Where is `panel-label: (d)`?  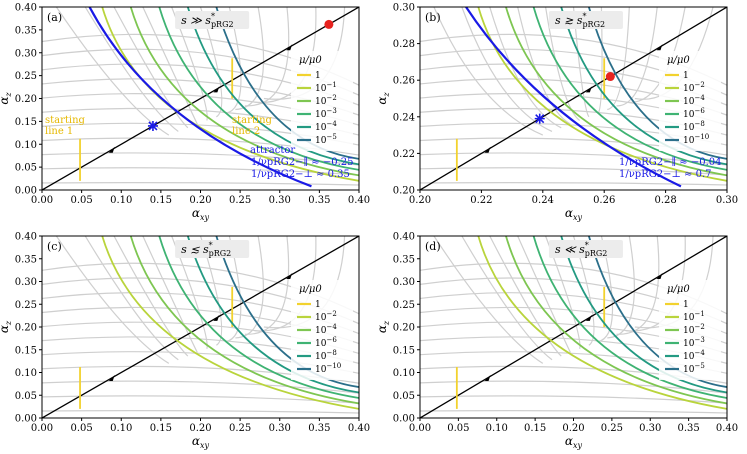 panel-label: (d) is located at coordinates (433, 246).